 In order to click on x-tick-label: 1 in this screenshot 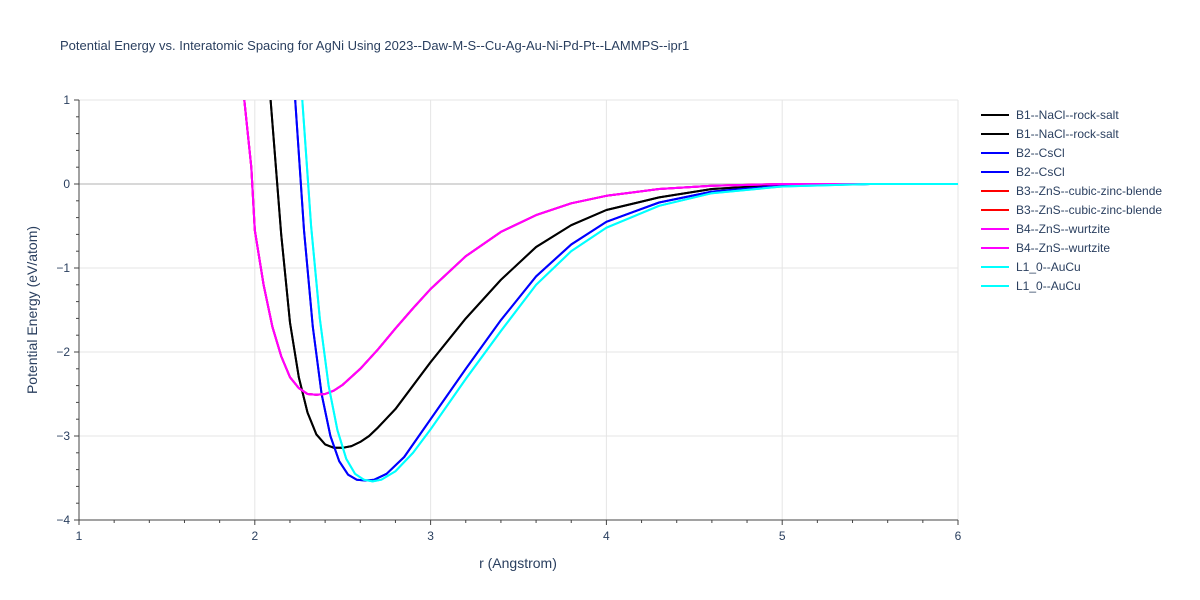, I will do `click(79, 536)`.